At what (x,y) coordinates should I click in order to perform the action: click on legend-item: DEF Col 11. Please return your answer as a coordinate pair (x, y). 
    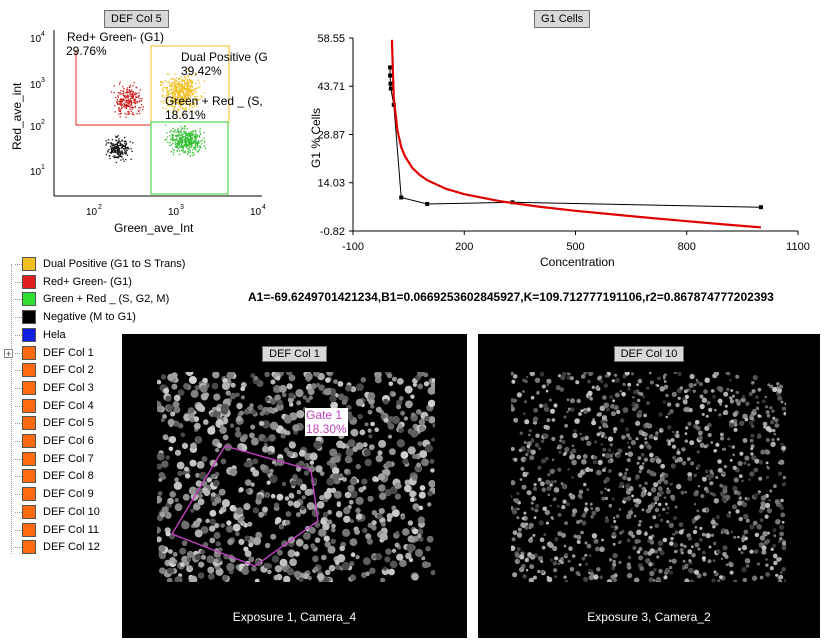
    Looking at the image, I should click on (119, 530).